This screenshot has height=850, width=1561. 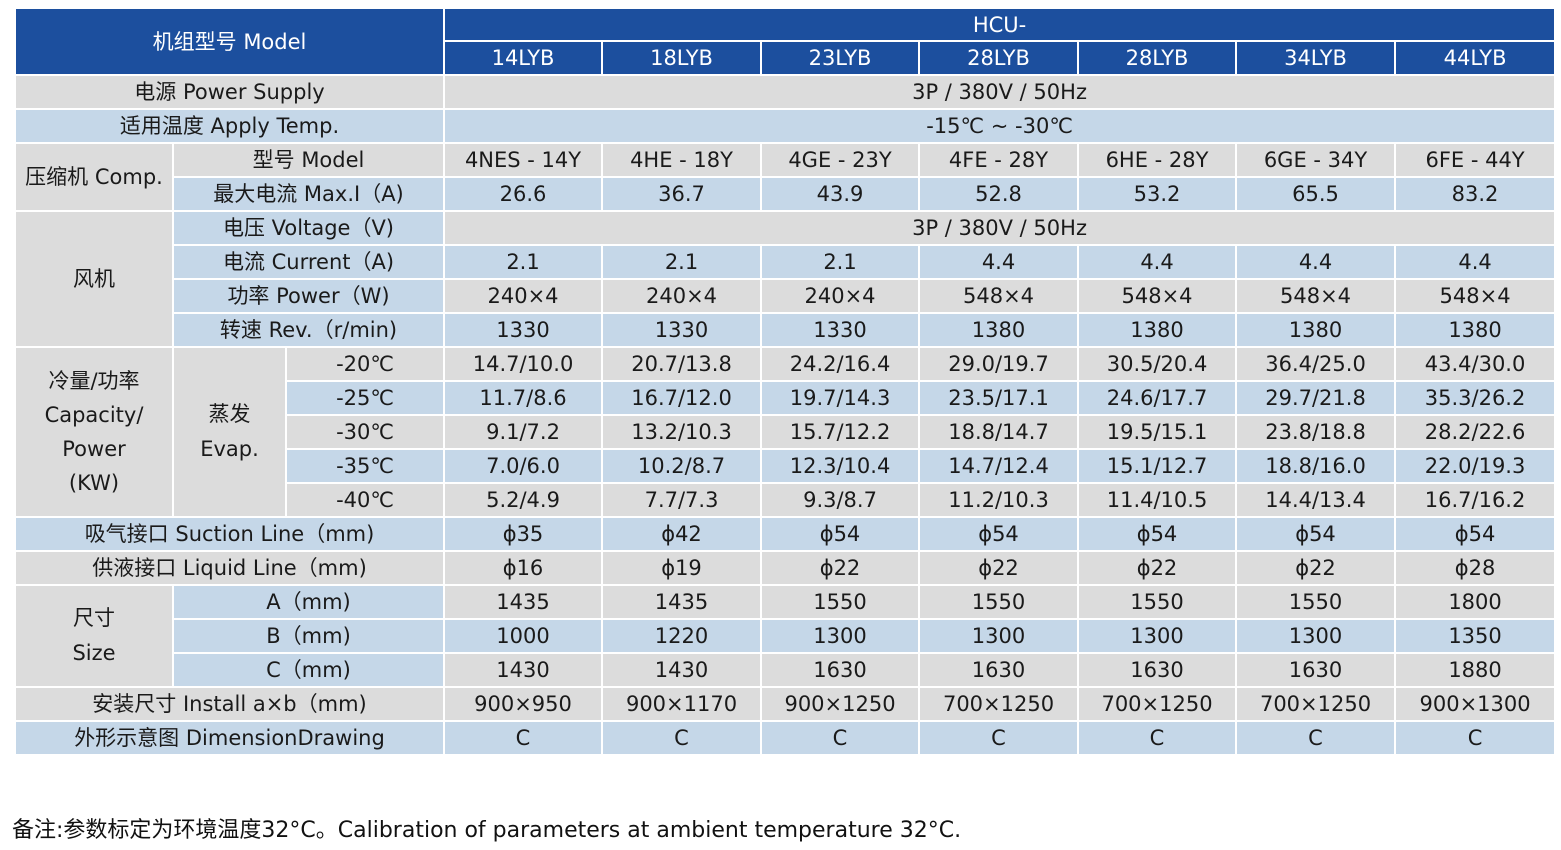 I want to click on table-cell: 29.7/21.8, so click(x=1316, y=398).